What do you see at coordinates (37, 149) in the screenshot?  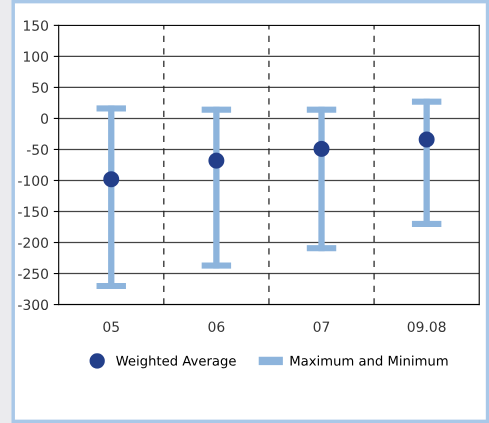 I see `y-tick-label: -50` at bounding box center [37, 149].